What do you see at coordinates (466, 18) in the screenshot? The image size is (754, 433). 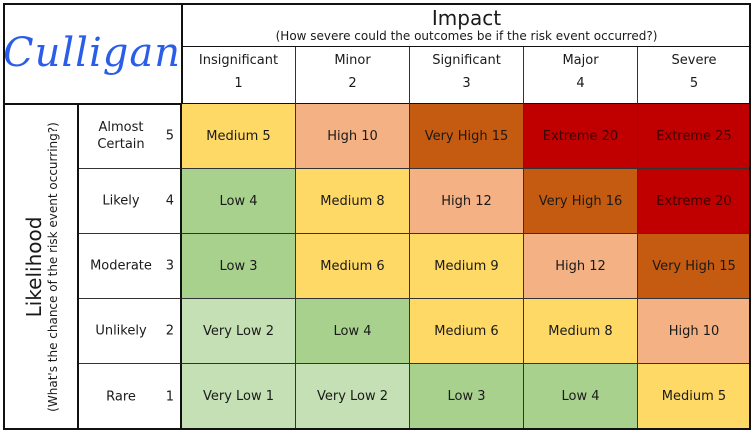 I see `impact-title: Impact` at bounding box center [466, 18].